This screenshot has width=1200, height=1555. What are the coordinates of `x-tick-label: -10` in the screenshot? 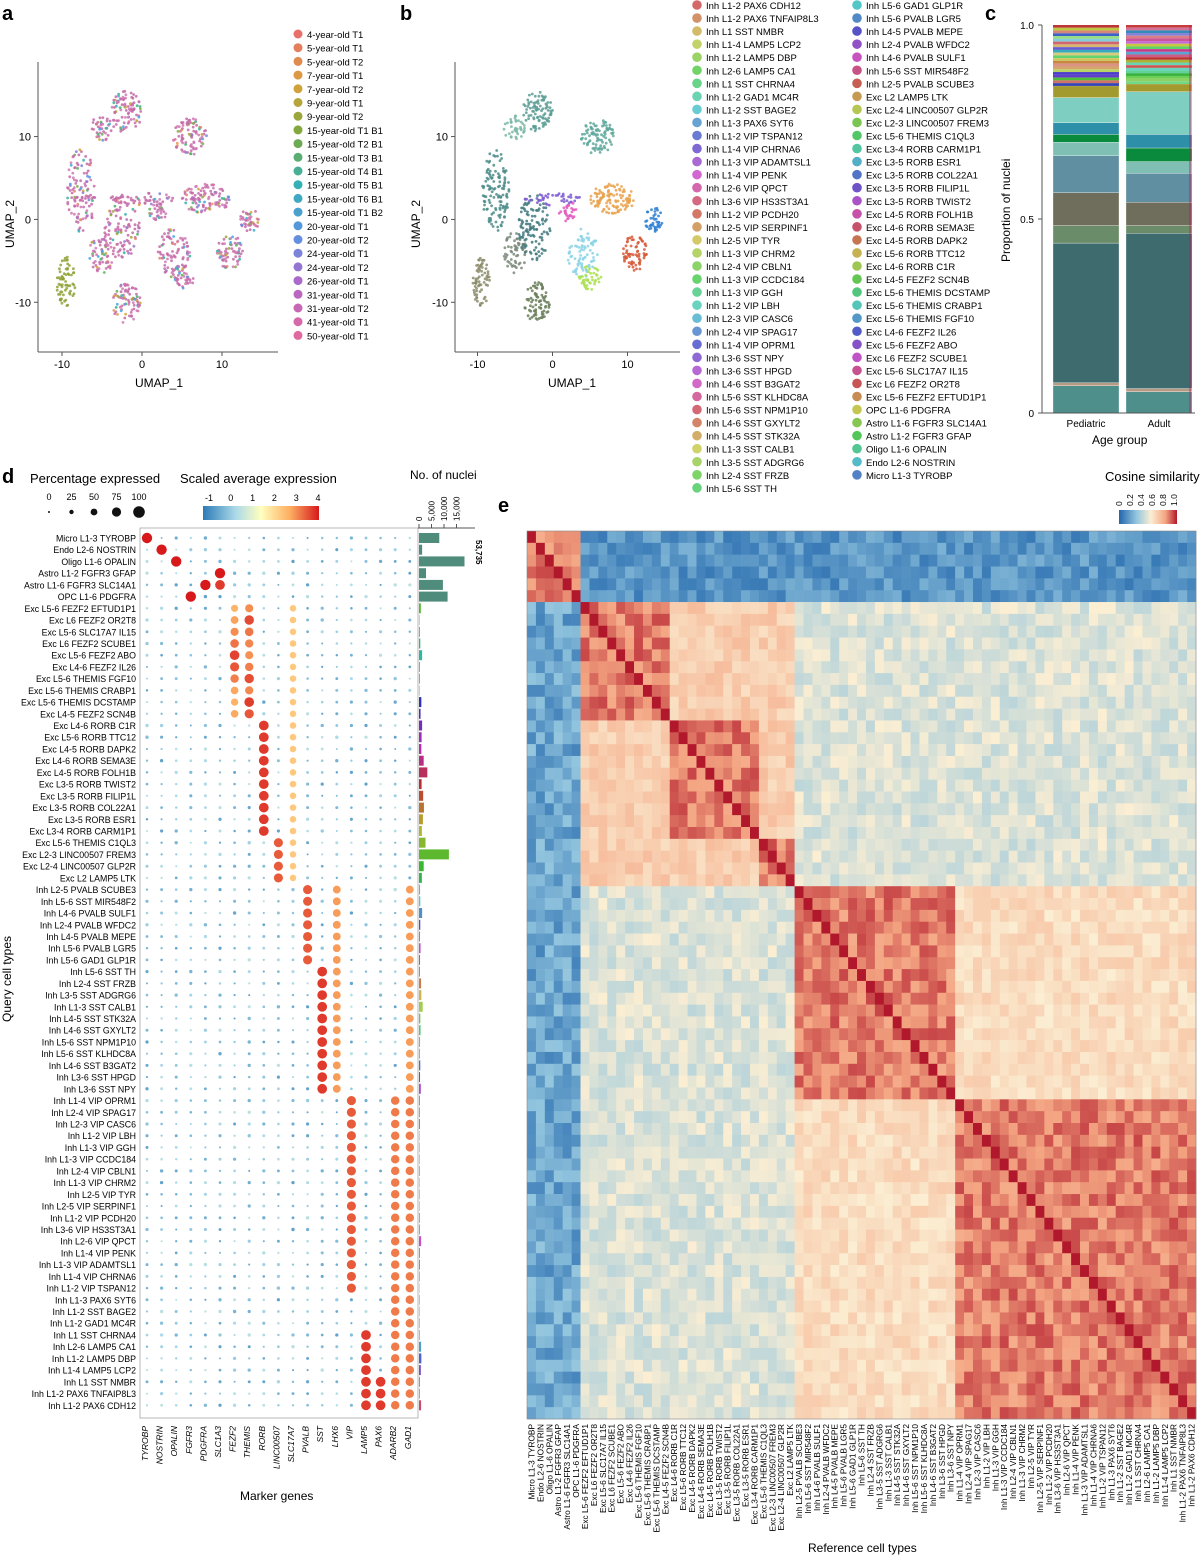 It's located at (62, 365).